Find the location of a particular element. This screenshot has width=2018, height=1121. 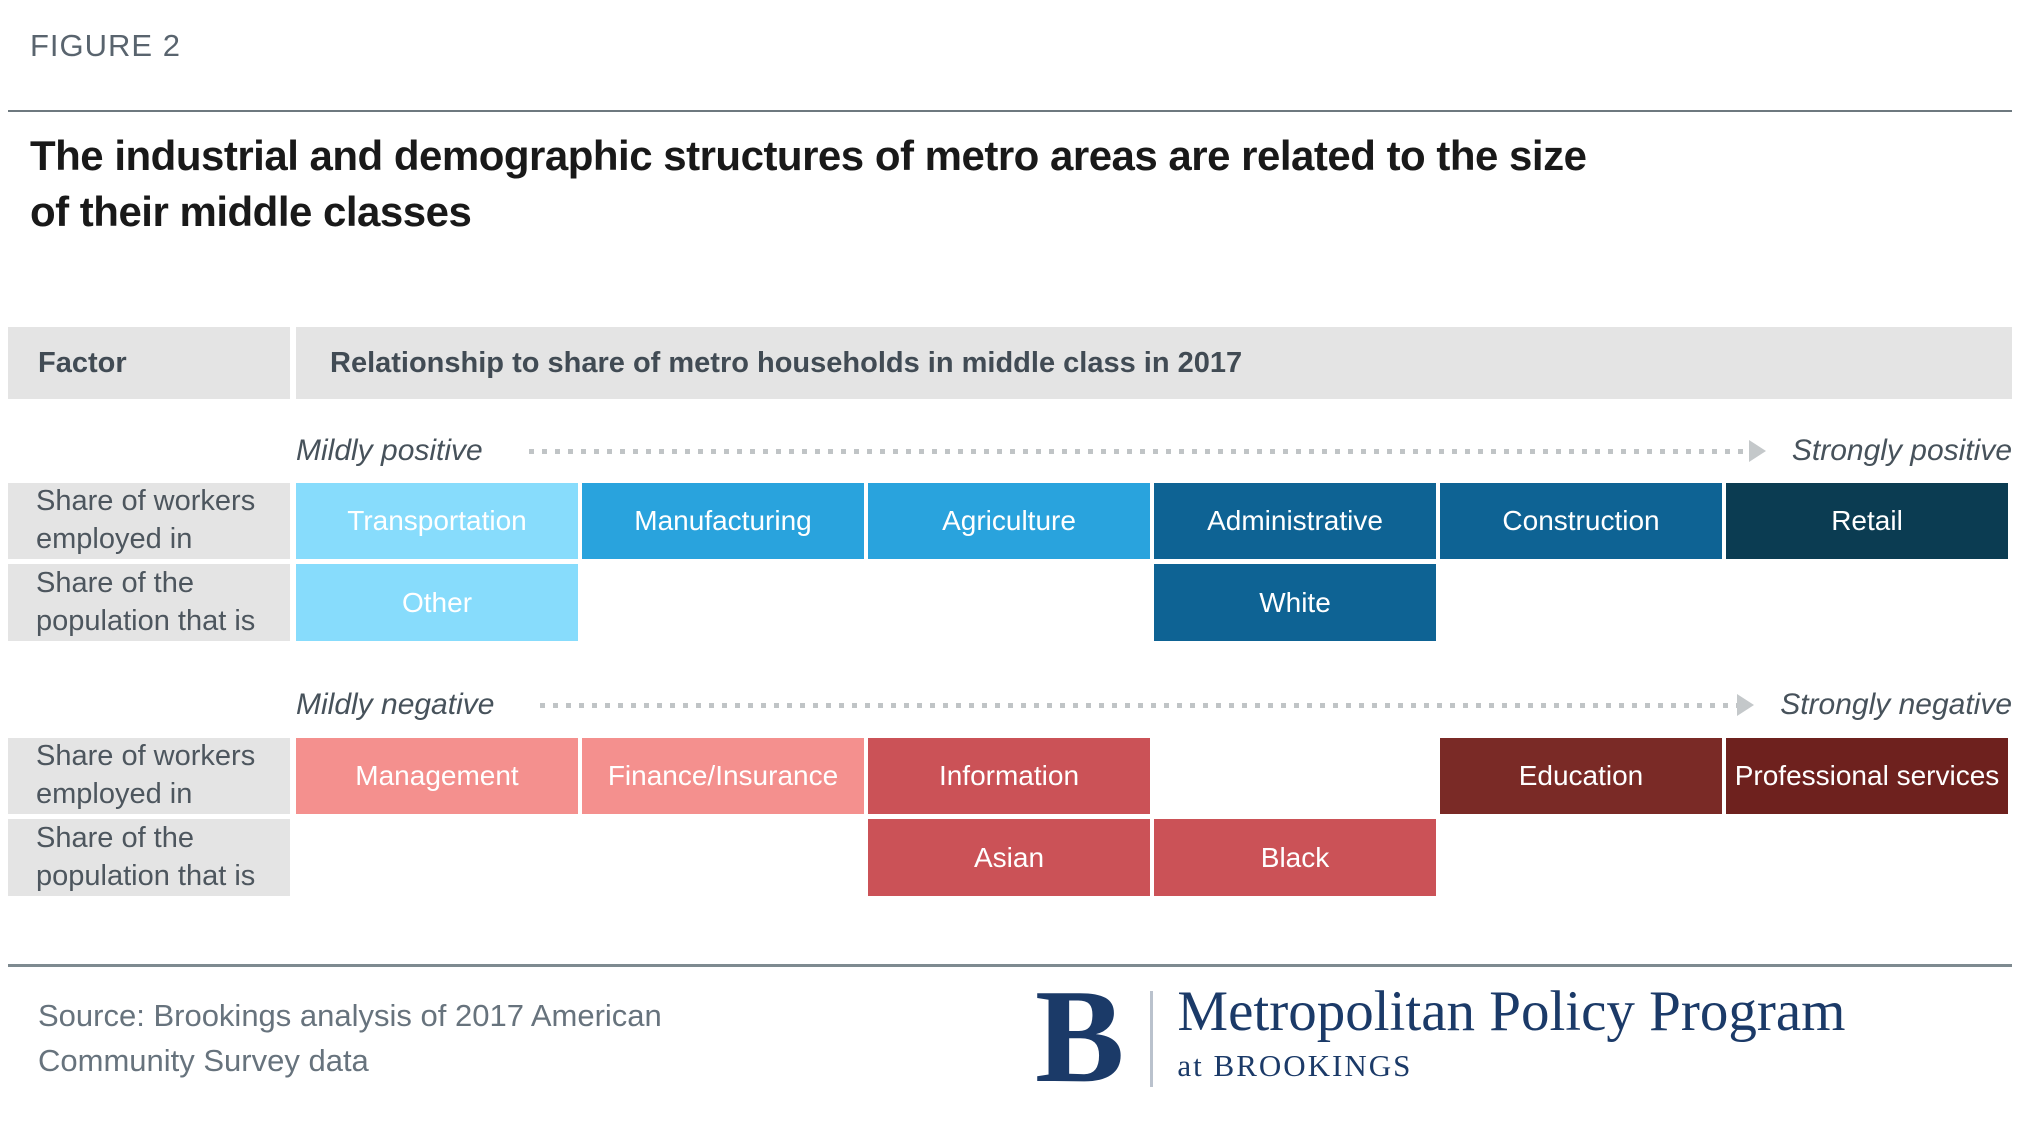

bar-manufacturing: Manufacturing is located at coordinates (723, 521).